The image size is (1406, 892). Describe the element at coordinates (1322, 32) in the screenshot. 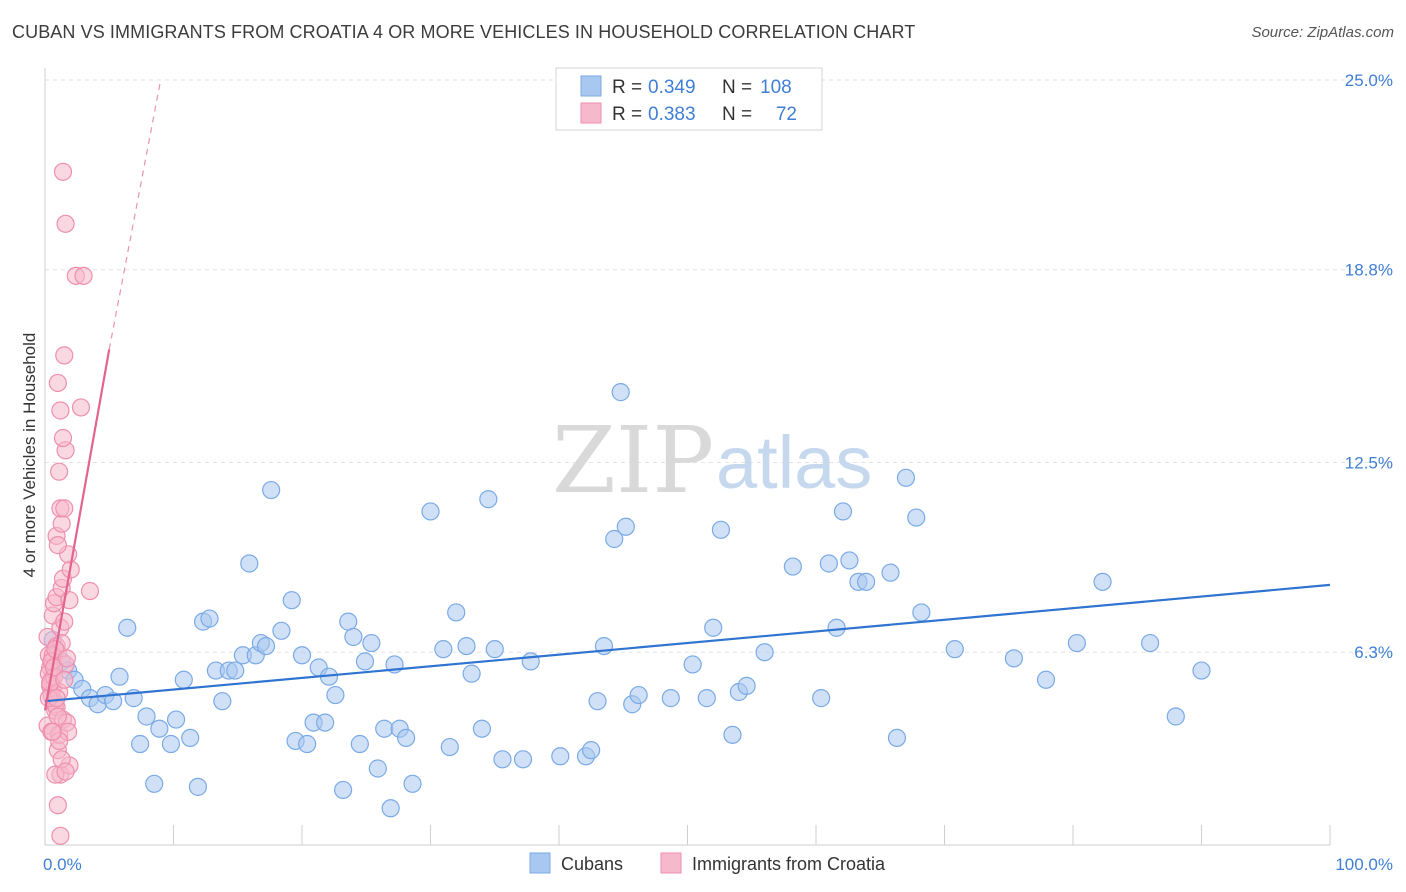

I see `source-label: Source: ZipAtlas.com` at that location.